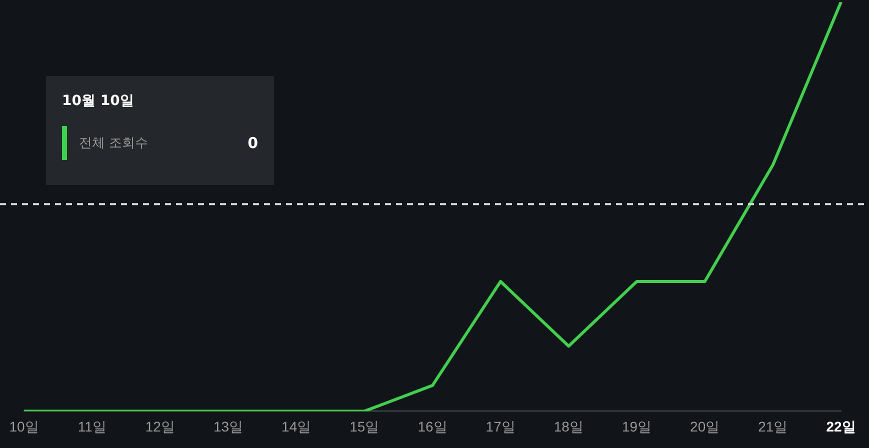 This screenshot has height=448, width=869. What do you see at coordinates (705, 426) in the screenshot?
I see `x-tick-label: 20일` at bounding box center [705, 426].